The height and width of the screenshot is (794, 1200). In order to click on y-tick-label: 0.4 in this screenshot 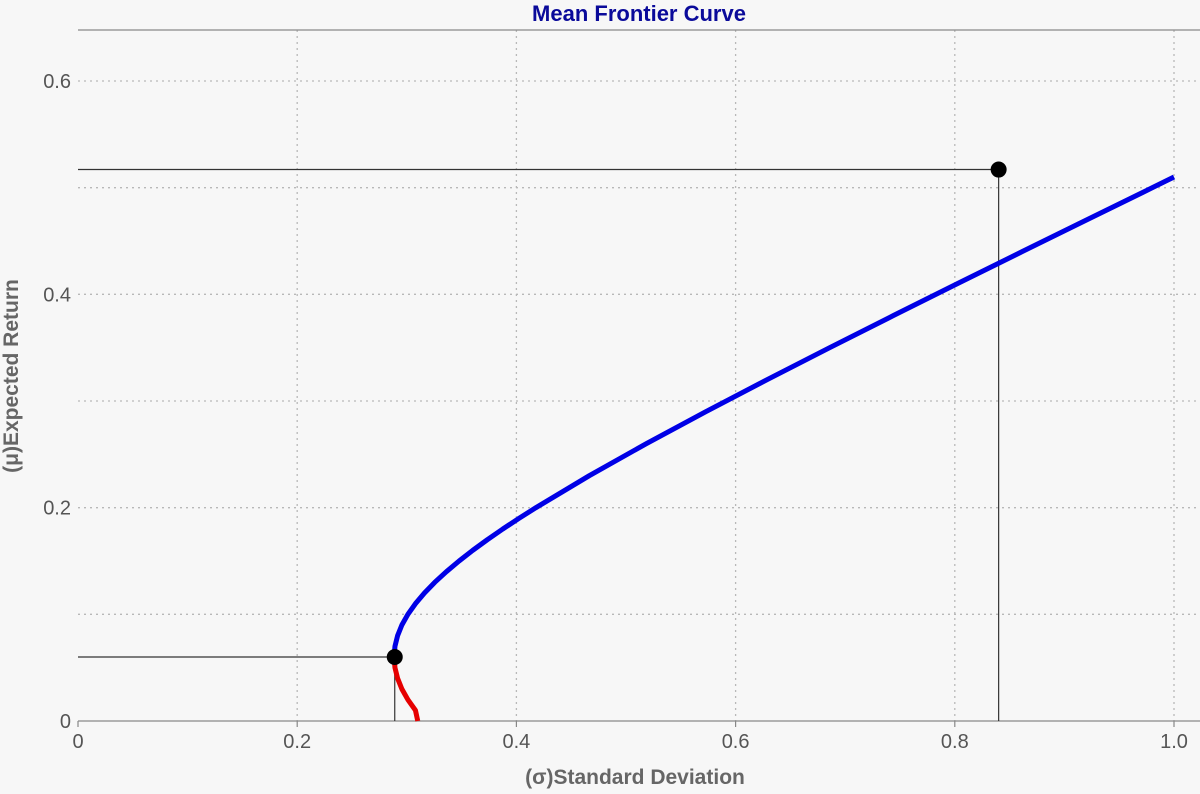, I will do `click(57, 295)`.